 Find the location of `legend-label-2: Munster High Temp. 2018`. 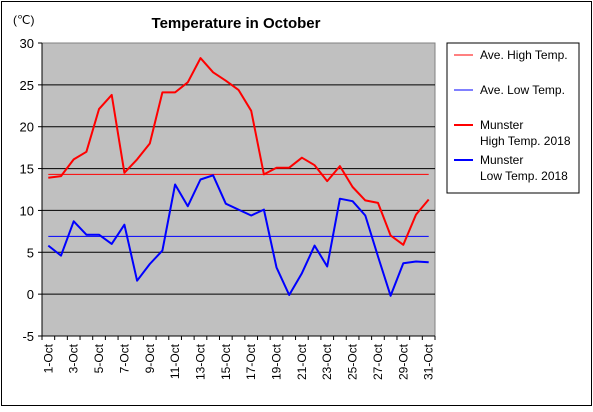

legend-label-2: Munster High Temp. 2018 is located at coordinates (525, 133).